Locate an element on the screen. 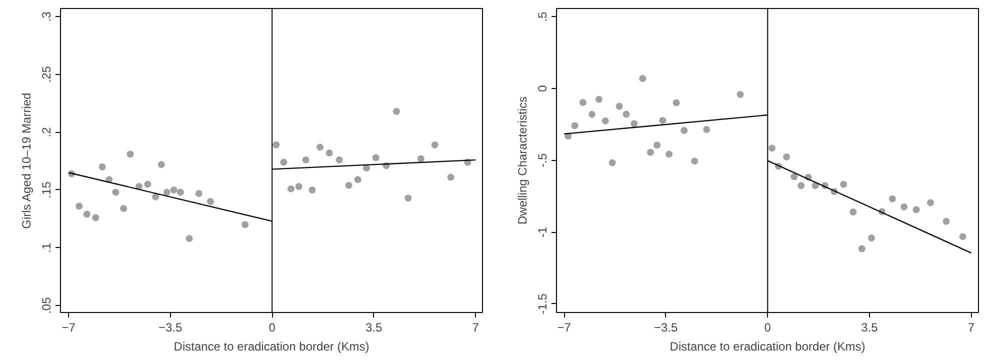 This screenshot has height=360, width=996. y-tick-label: .3 is located at coordinates (47, 16).